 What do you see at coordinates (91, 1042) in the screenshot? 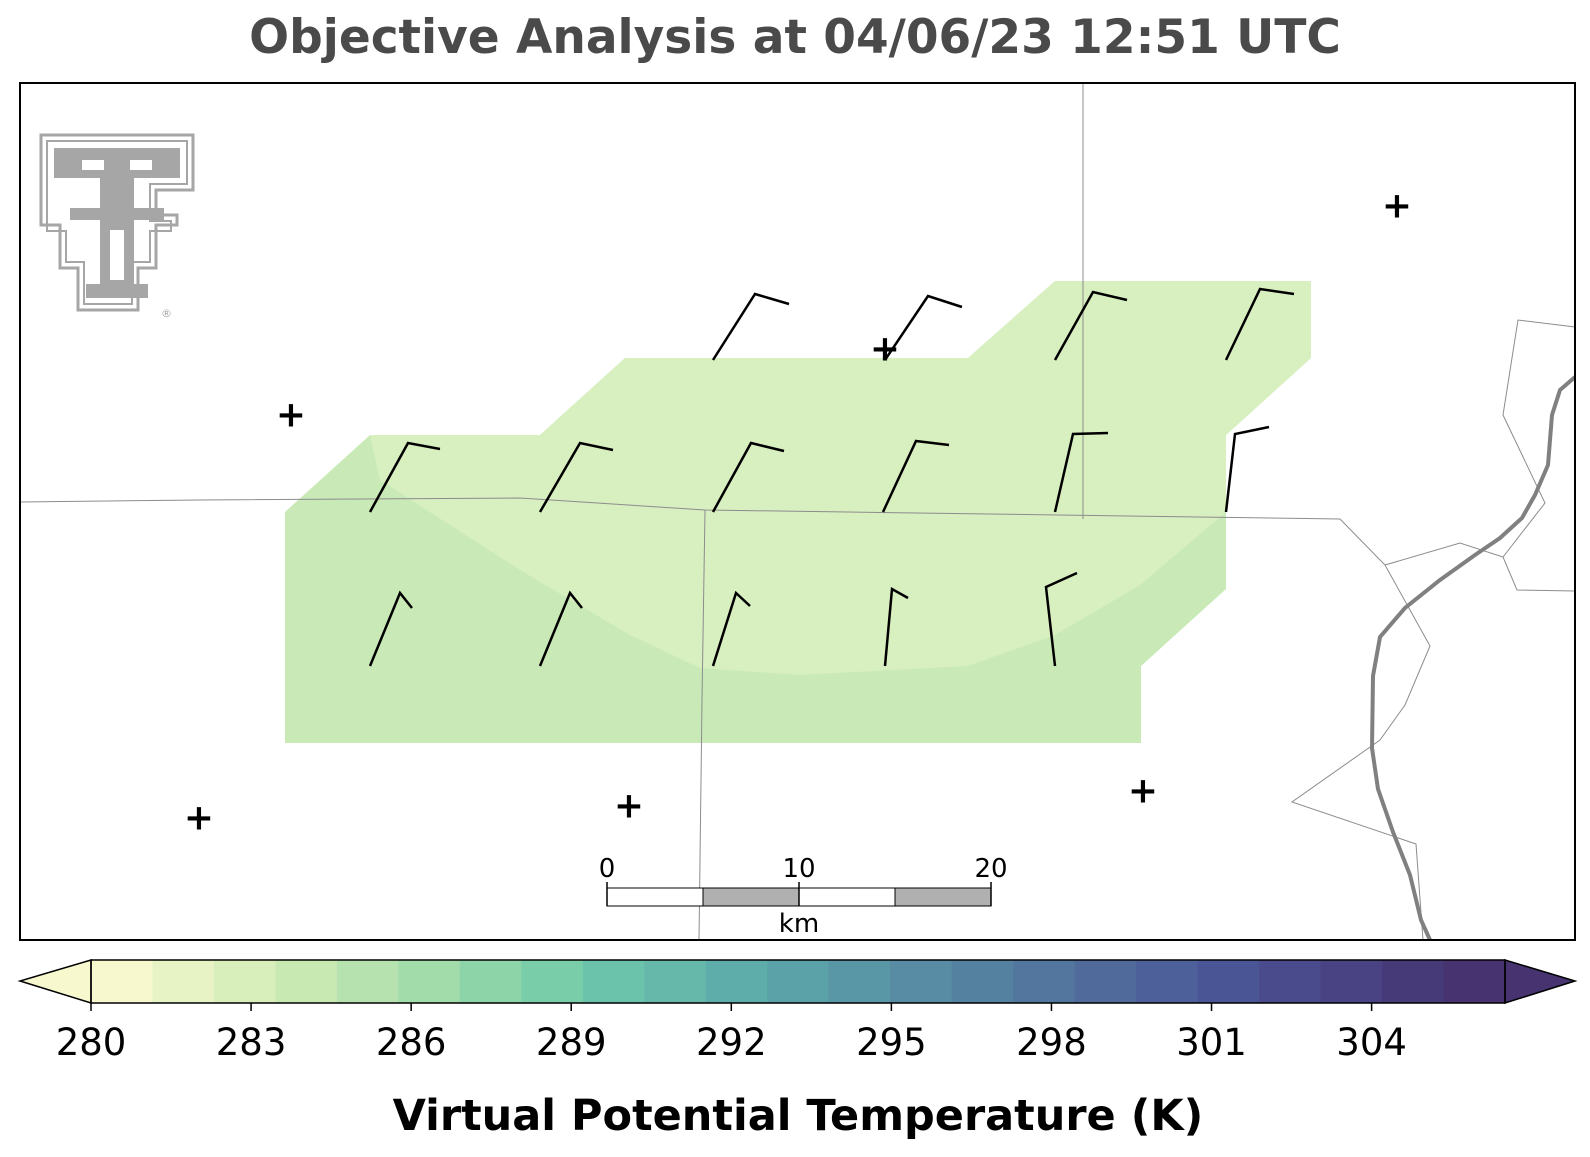
I see `colorbar-tick-label: 280` at bounding box center [91, 1042].